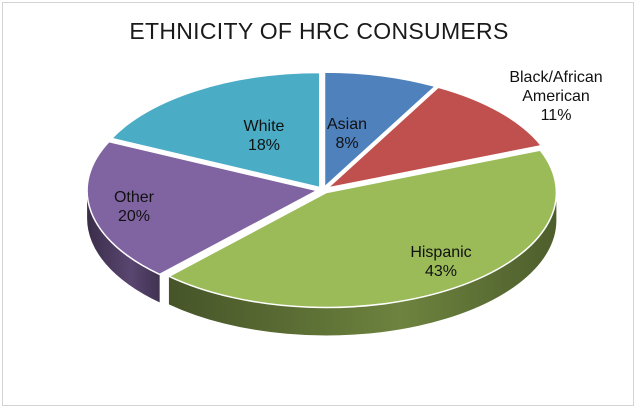 The width and height of the screenshot is (638, 410). What do you see at coordinates (215, 130) in the screenshot?
I see `slice-white` at bounding box center [215, 130].